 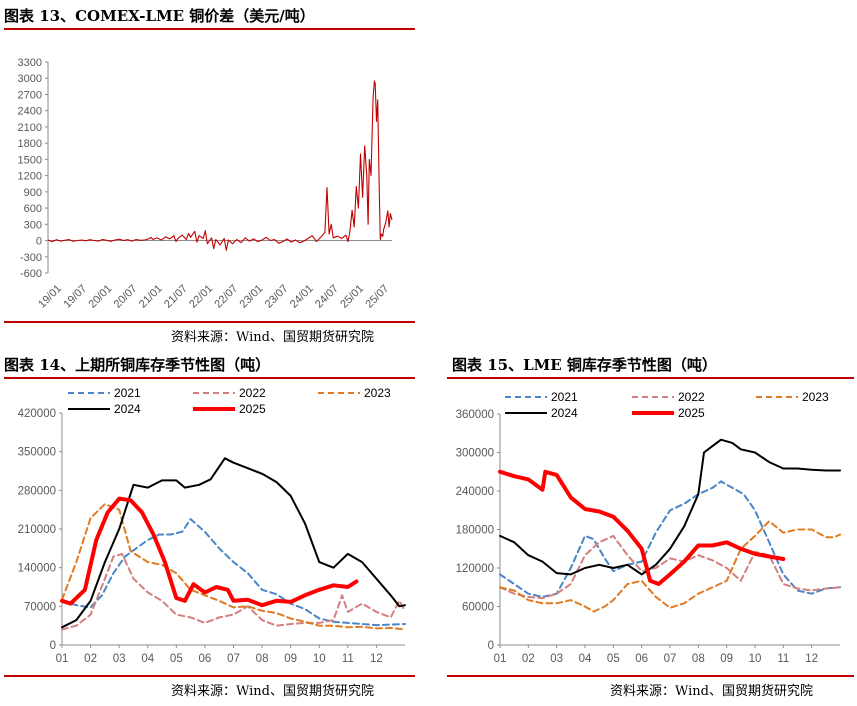 What do you see at coordinates (262, 659) in the screenshot?
I see `chart14-x-tick-label: 08` at bounding box center [262, 659].